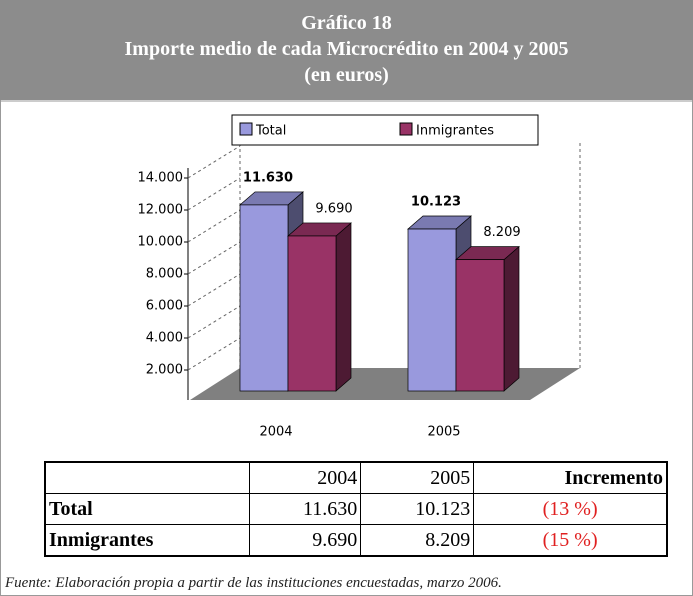 Image resolution: width=693 pixels, height=596 pixels. I want to click on y-tick-label: 10.000, so click(161, 242).